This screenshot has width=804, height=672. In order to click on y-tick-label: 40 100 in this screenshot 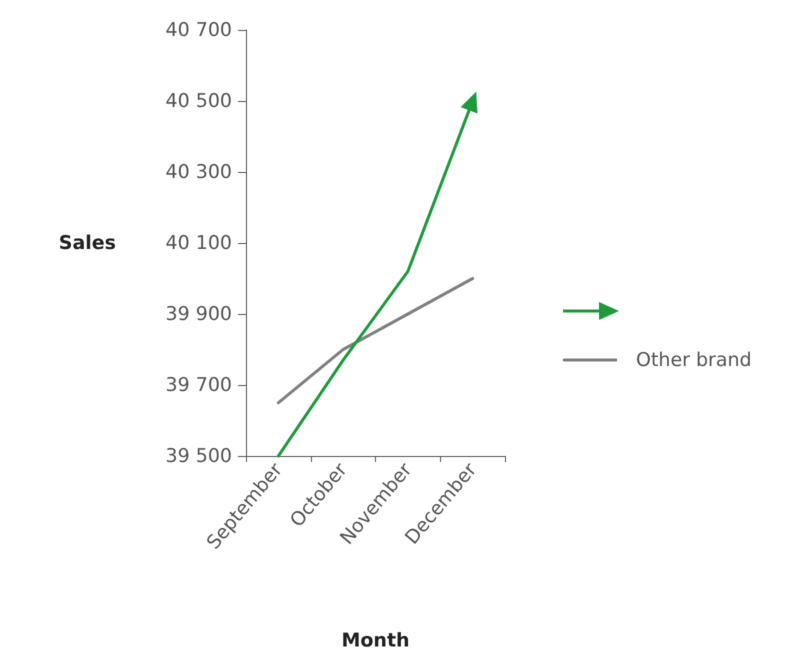, I will do `click(199, 243)`.